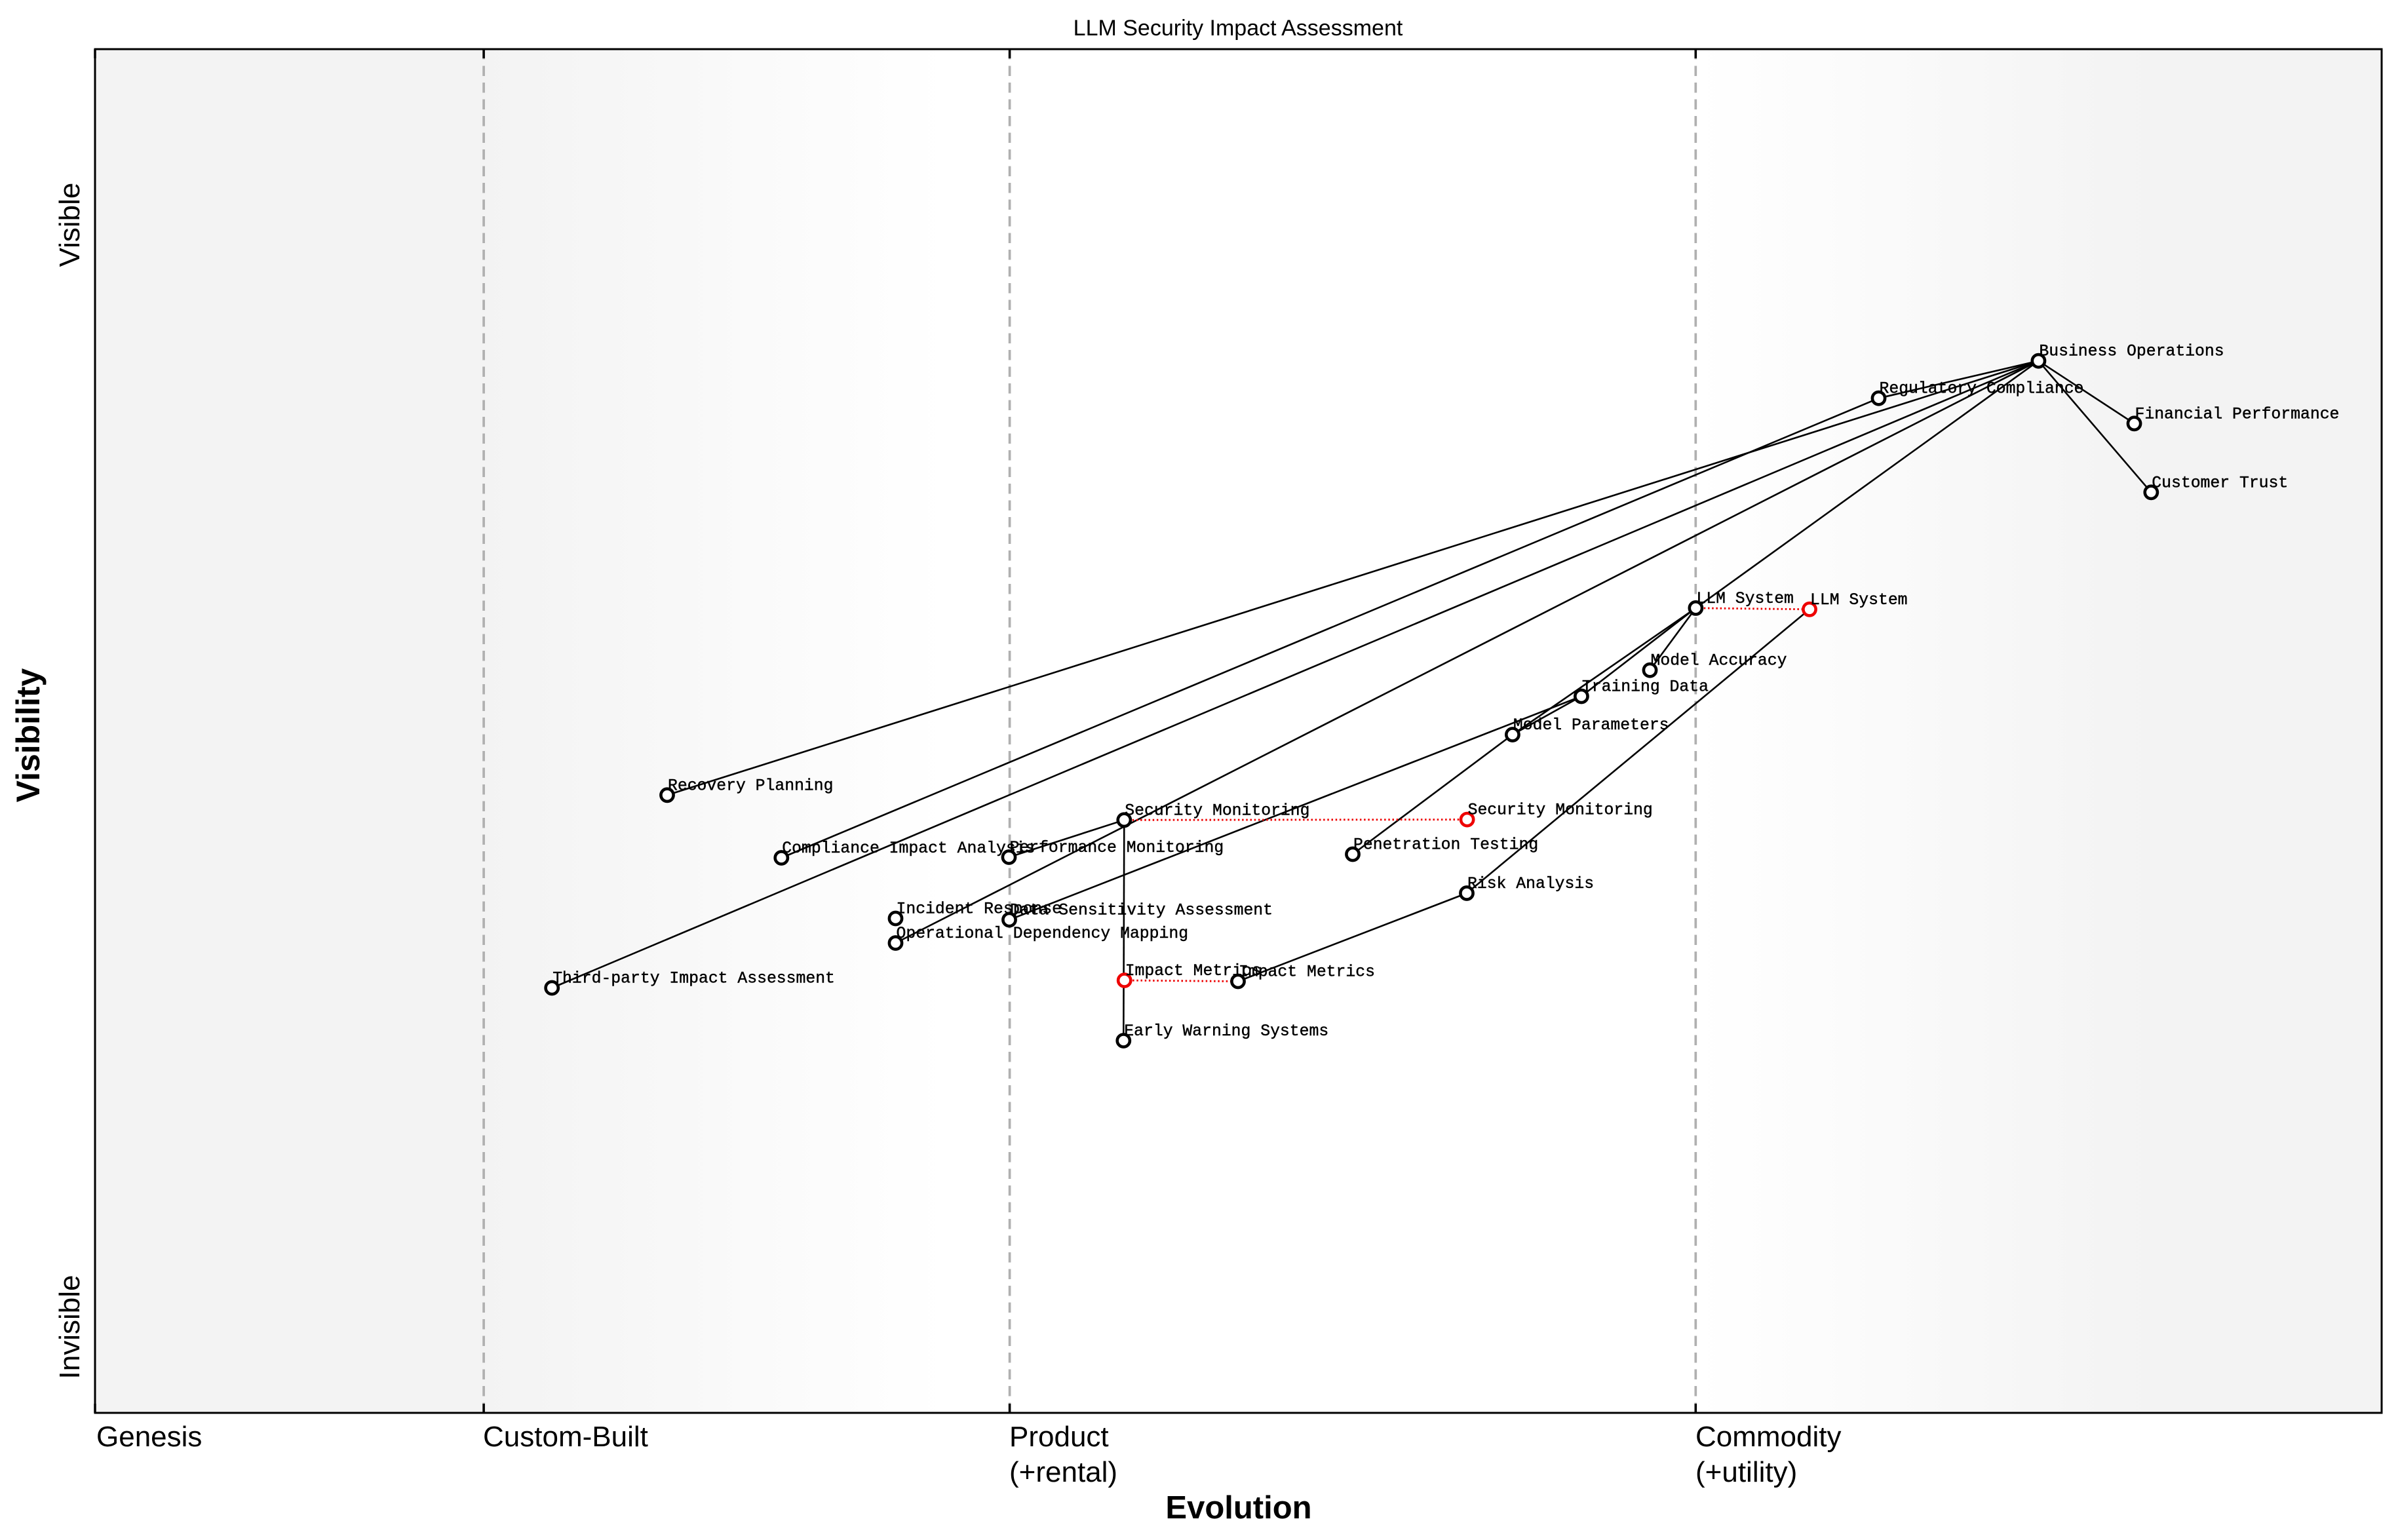 The image size is (2400, 1540). What do you see at coordinates (1445, 845) in the screenshot?
I see `svg-text: Penetration Testing` at bounding box center [1445, 845].